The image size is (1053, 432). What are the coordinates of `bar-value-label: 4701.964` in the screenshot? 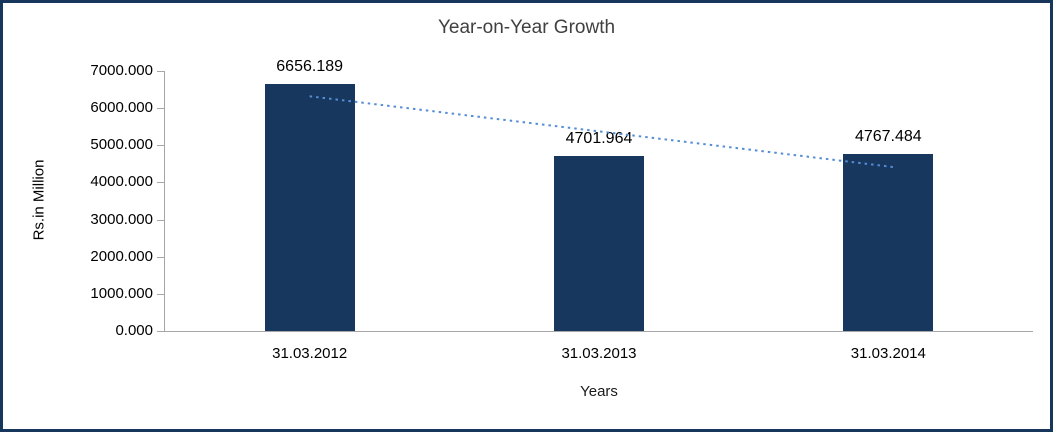 It's located at (599, 139).